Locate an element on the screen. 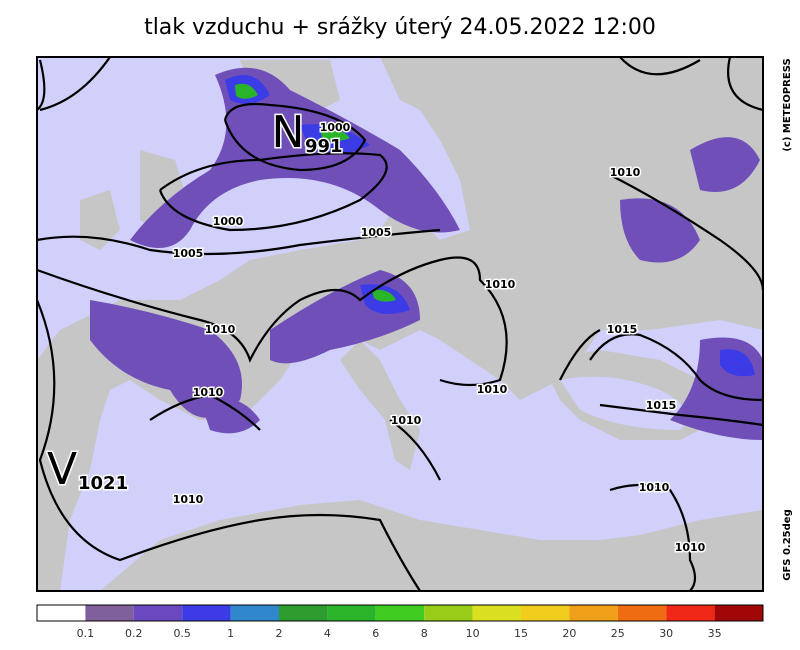 The image size is (800, 650). colorbar-label: 8 is located at coordinates (424, 633).